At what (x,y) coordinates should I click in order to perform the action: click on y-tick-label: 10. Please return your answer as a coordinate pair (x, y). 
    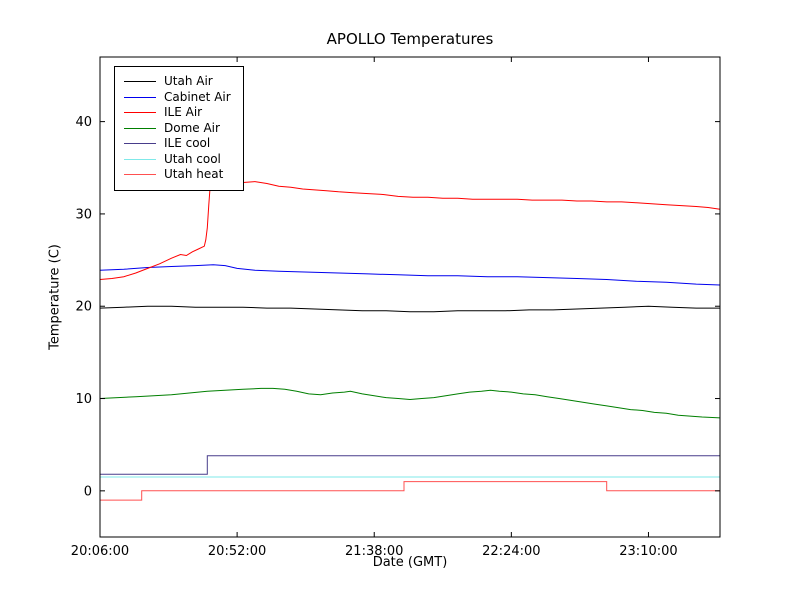
    Looking at the image, I should click on (83, 399).